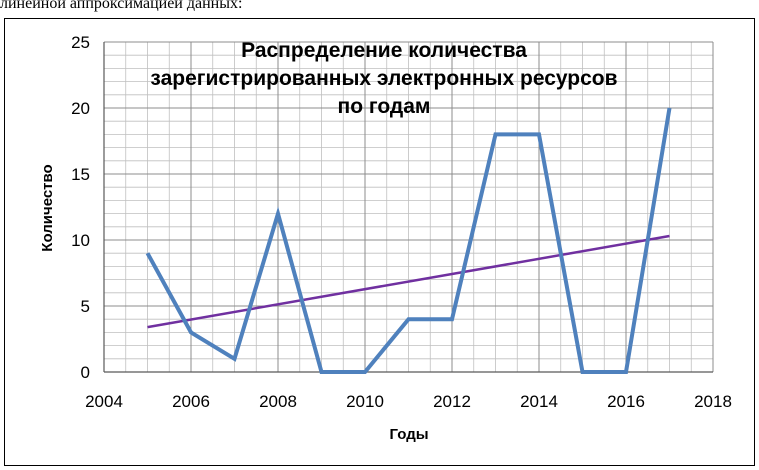  I want to click on linear-trendline, so click(408, 281).